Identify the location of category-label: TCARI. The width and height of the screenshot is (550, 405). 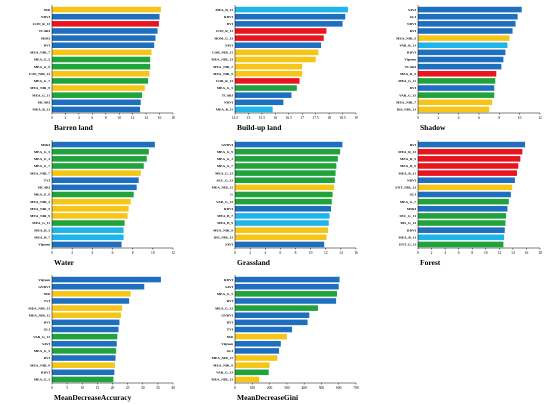
(228, 95).